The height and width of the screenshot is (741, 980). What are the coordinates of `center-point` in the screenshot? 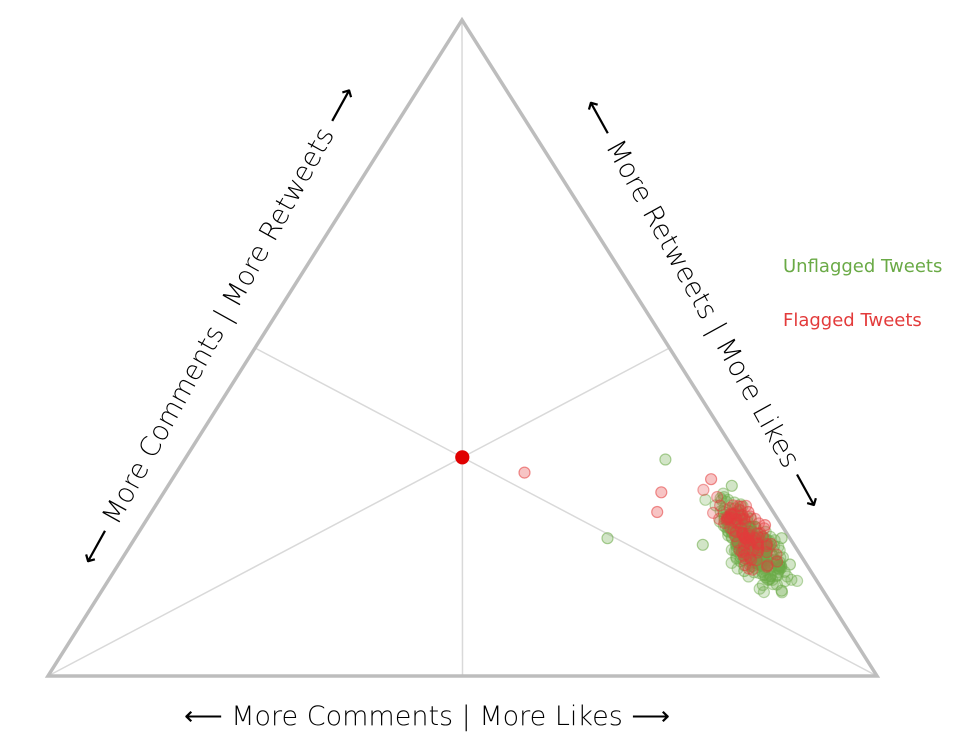 It's located at (462, 457).